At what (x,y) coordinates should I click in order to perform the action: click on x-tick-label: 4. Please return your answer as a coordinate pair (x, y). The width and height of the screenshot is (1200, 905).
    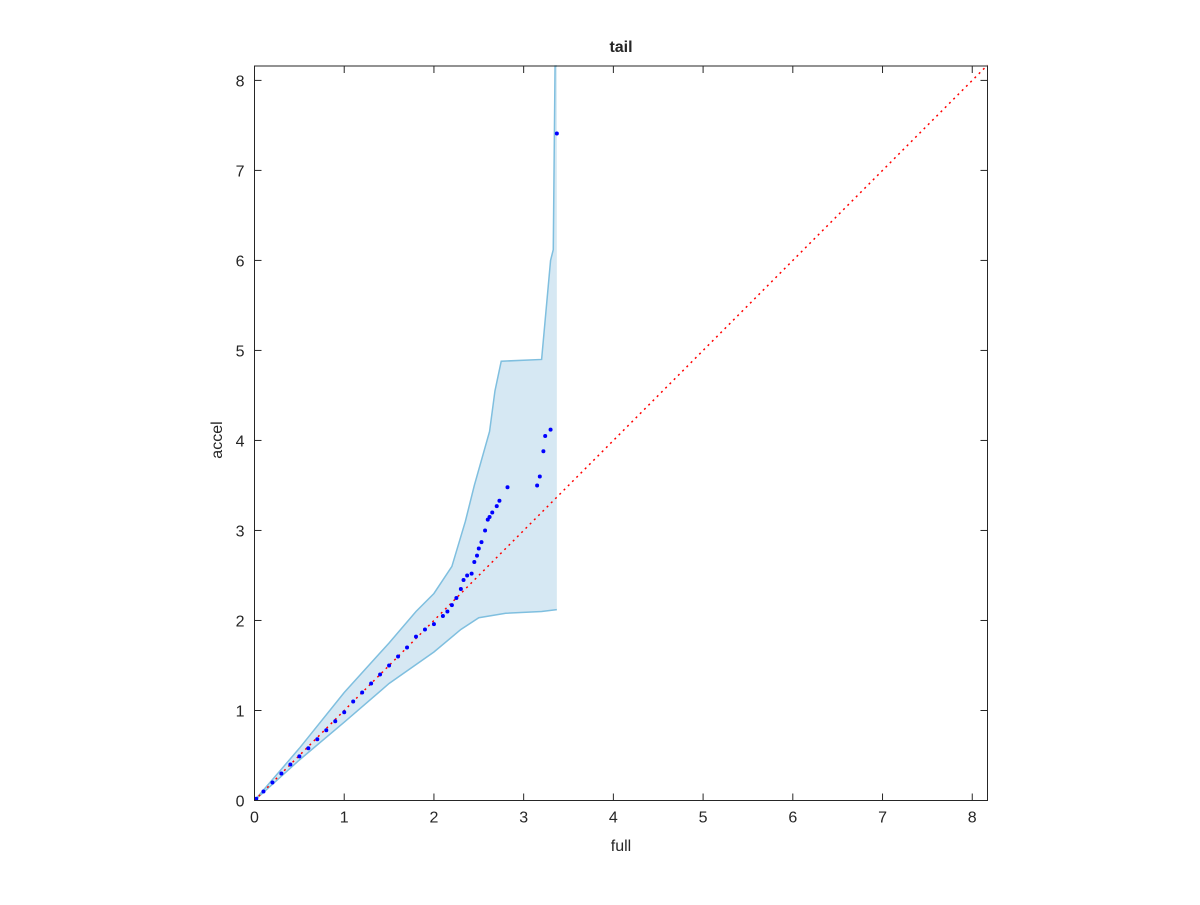
    Looking at the image, I should click on (613, 818).